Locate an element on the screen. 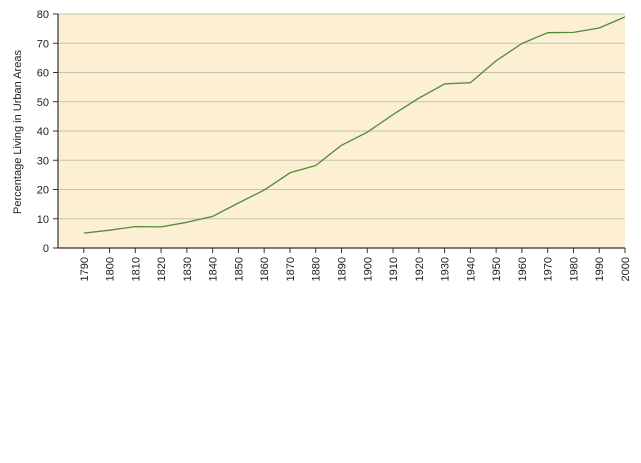  y-tick-label: 10 is located at coordinates (43, 220).